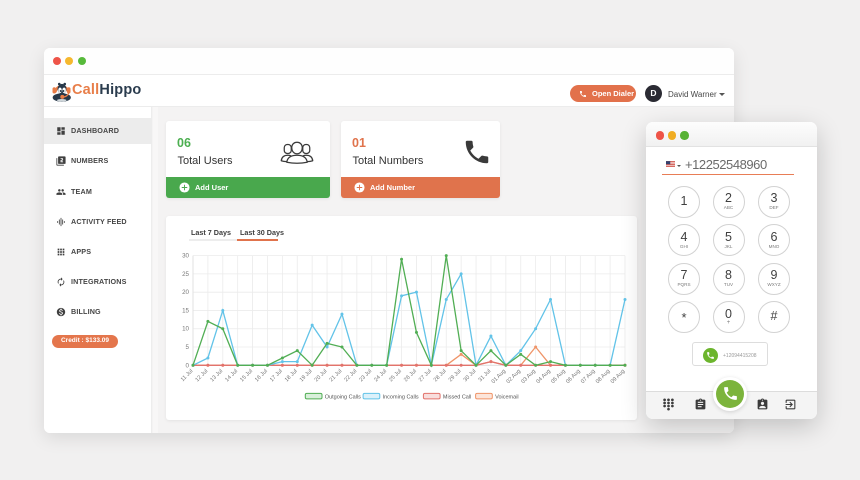 The image size is (860, 480). Describe the element at coordinates (401, 397) in the screenshot. I see `svg-text: Incoming Calls` at that location.